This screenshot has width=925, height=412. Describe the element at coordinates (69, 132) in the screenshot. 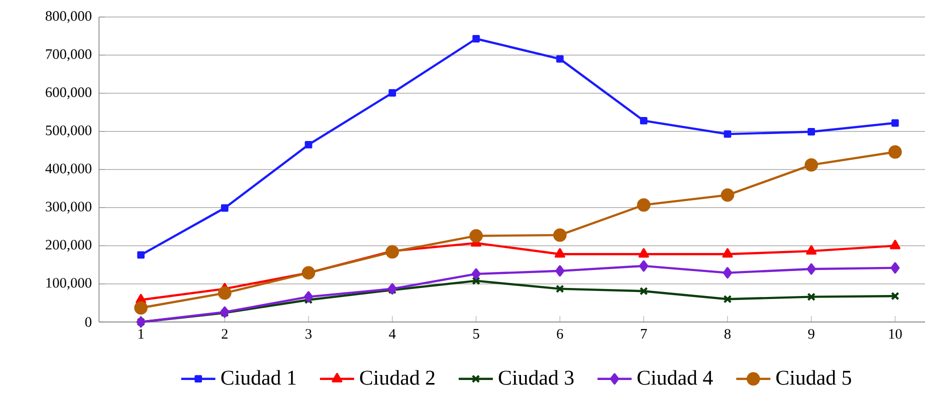

I see `y-tick-label: 500,000` at that location.